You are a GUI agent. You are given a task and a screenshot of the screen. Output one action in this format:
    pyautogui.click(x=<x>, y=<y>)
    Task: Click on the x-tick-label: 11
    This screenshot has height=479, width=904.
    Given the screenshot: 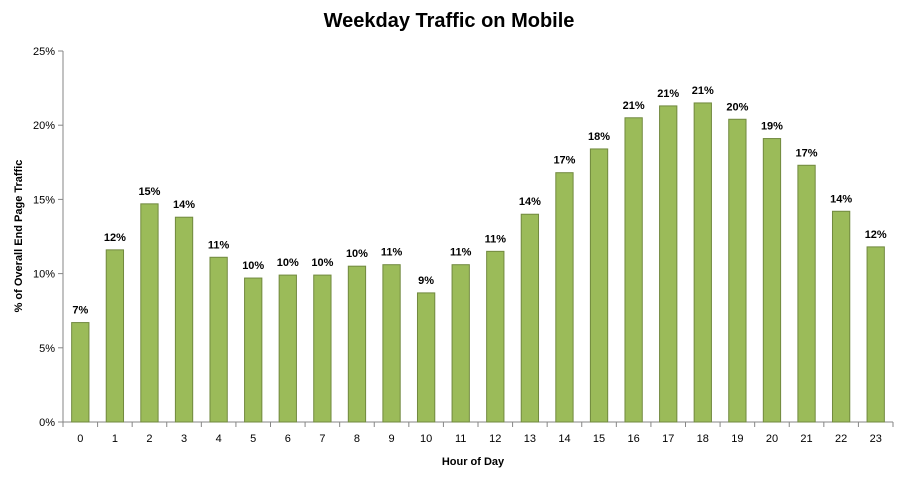 What is the action you would take?
    pyautogui.click(x=460, y=439)
    